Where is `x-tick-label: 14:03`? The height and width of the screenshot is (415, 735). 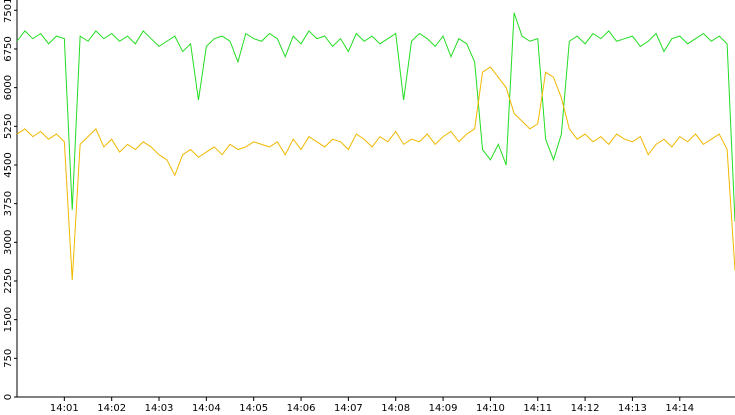 x-tick-label: 14:03 is located at coordinates (159, 408).